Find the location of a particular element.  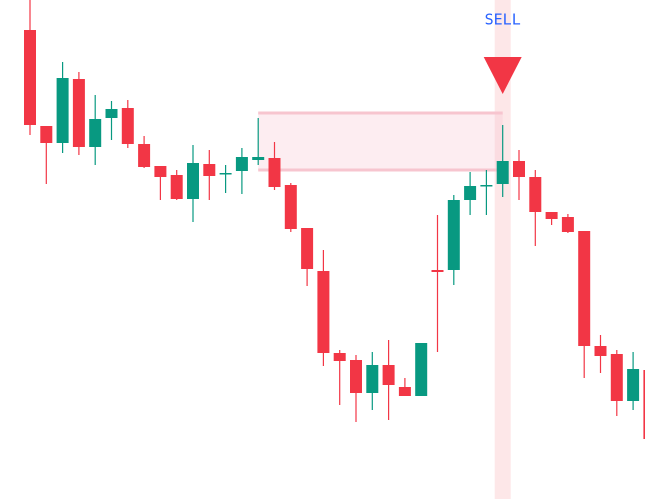

signal-highlight is located at coordinates (502, 249).